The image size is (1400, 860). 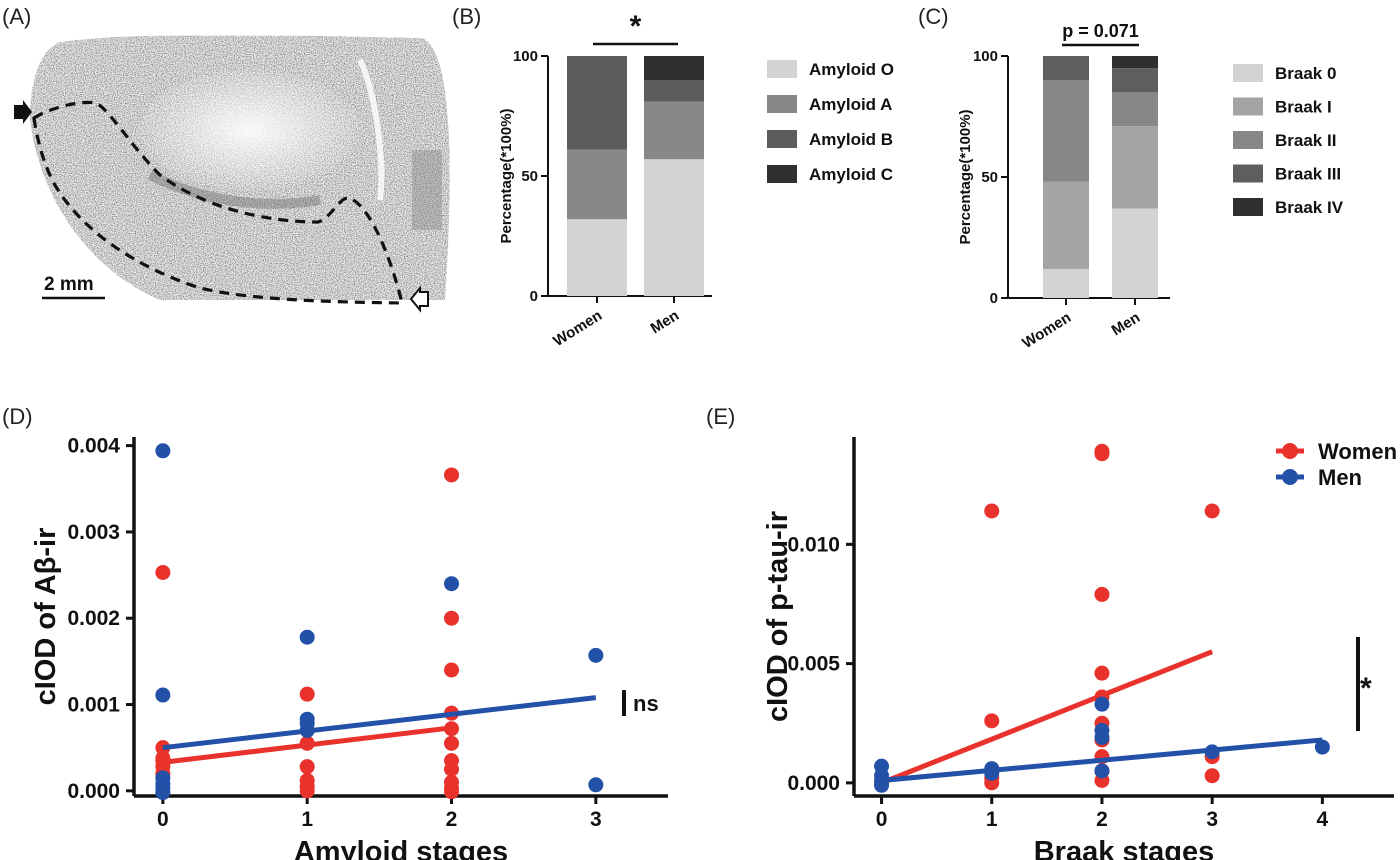 What do you see at coordinates (93, 532) in the screenshot?
I see `y-tick-label: 0.003` at bounding box center [93, 532].